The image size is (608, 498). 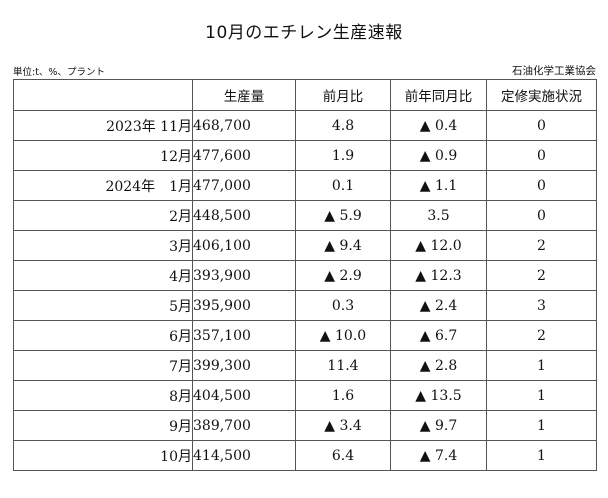 What do you see at coordinates (438, 395) in the screenshot?
I see `cell-year-over-year: ▲ 13.5` at bounding box center [438, 395].